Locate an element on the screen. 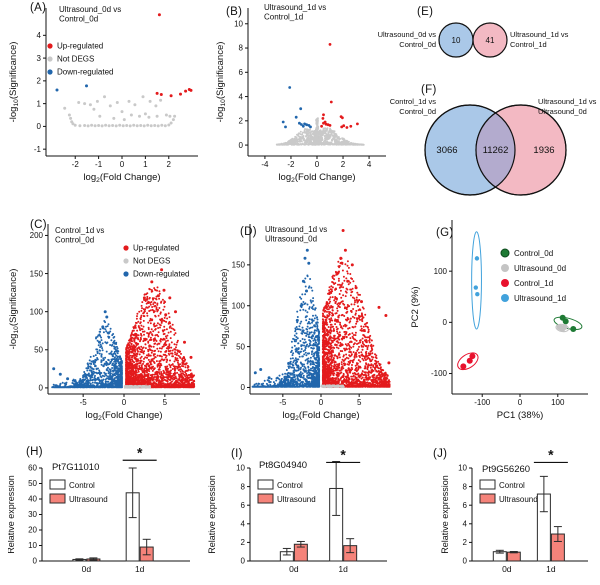 Image resolution: width=600 pixels, height=585 pixels. gray-points is located at coordinates (120, 111).